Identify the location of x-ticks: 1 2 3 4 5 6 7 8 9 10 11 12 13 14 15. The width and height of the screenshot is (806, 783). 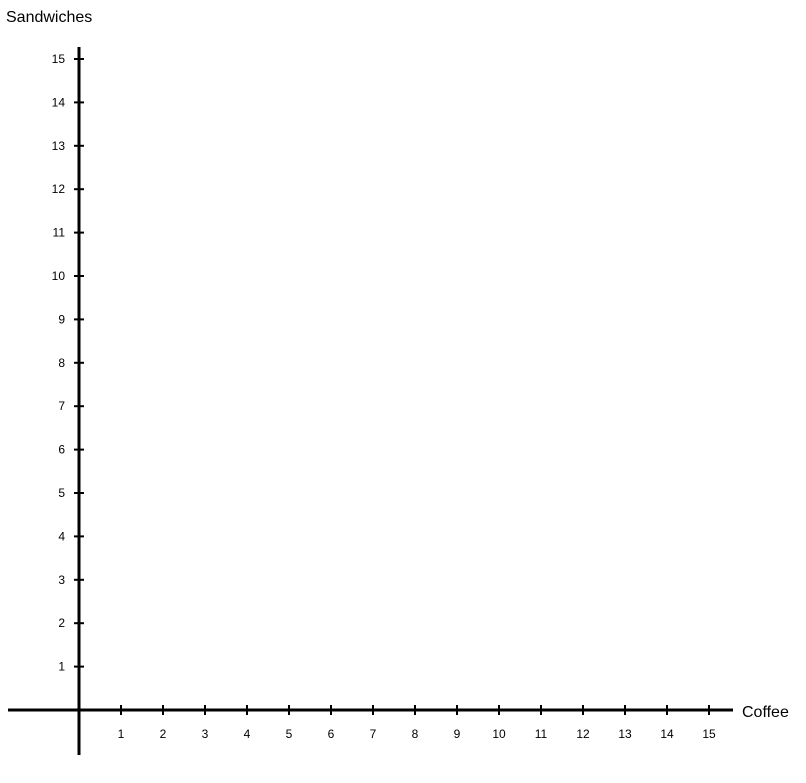
(417, 723).